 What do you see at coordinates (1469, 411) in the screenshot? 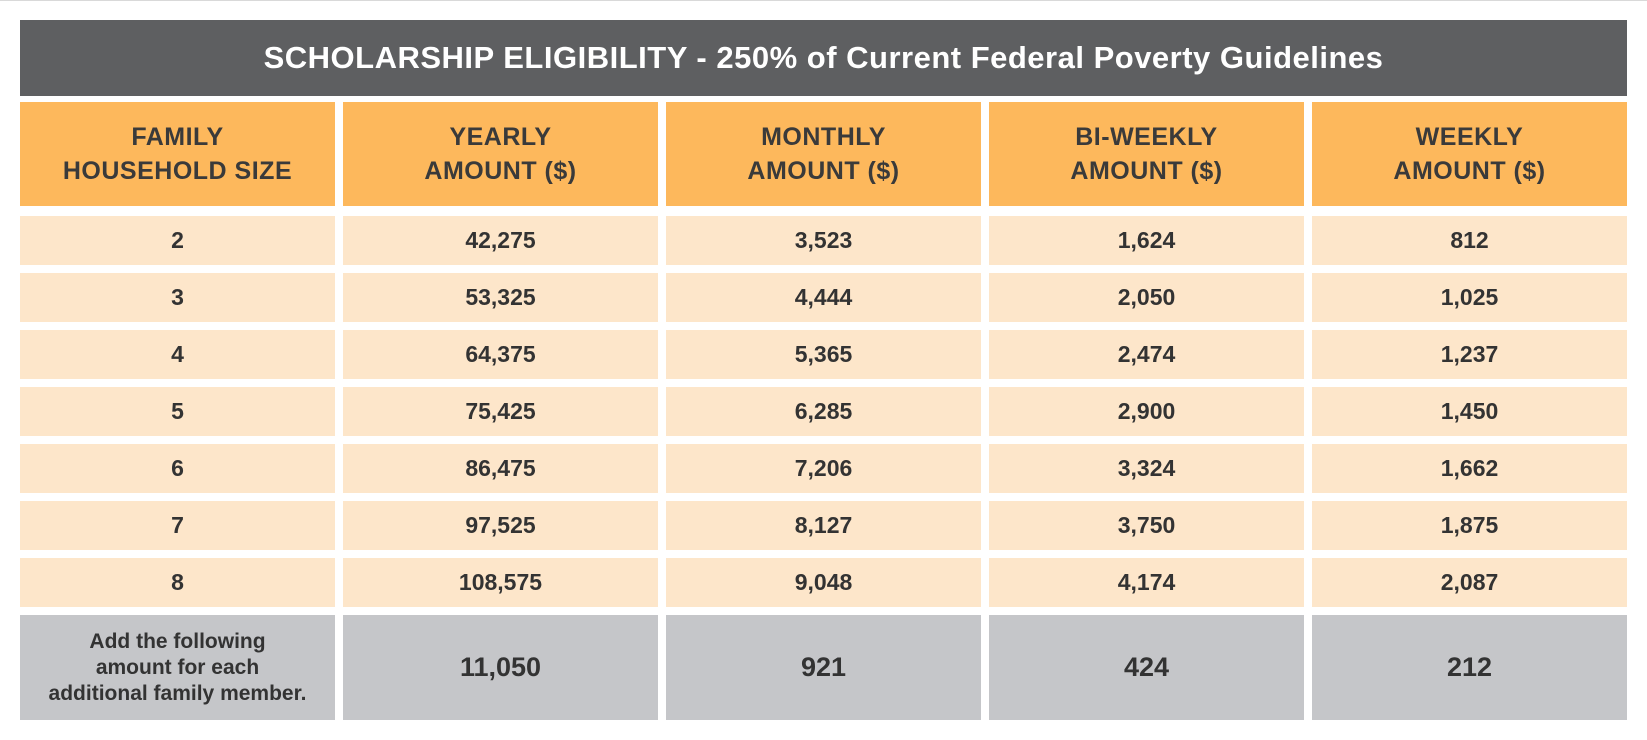
I see `table-cell-weekly: 1,450` at bounding box center [1469, 411].